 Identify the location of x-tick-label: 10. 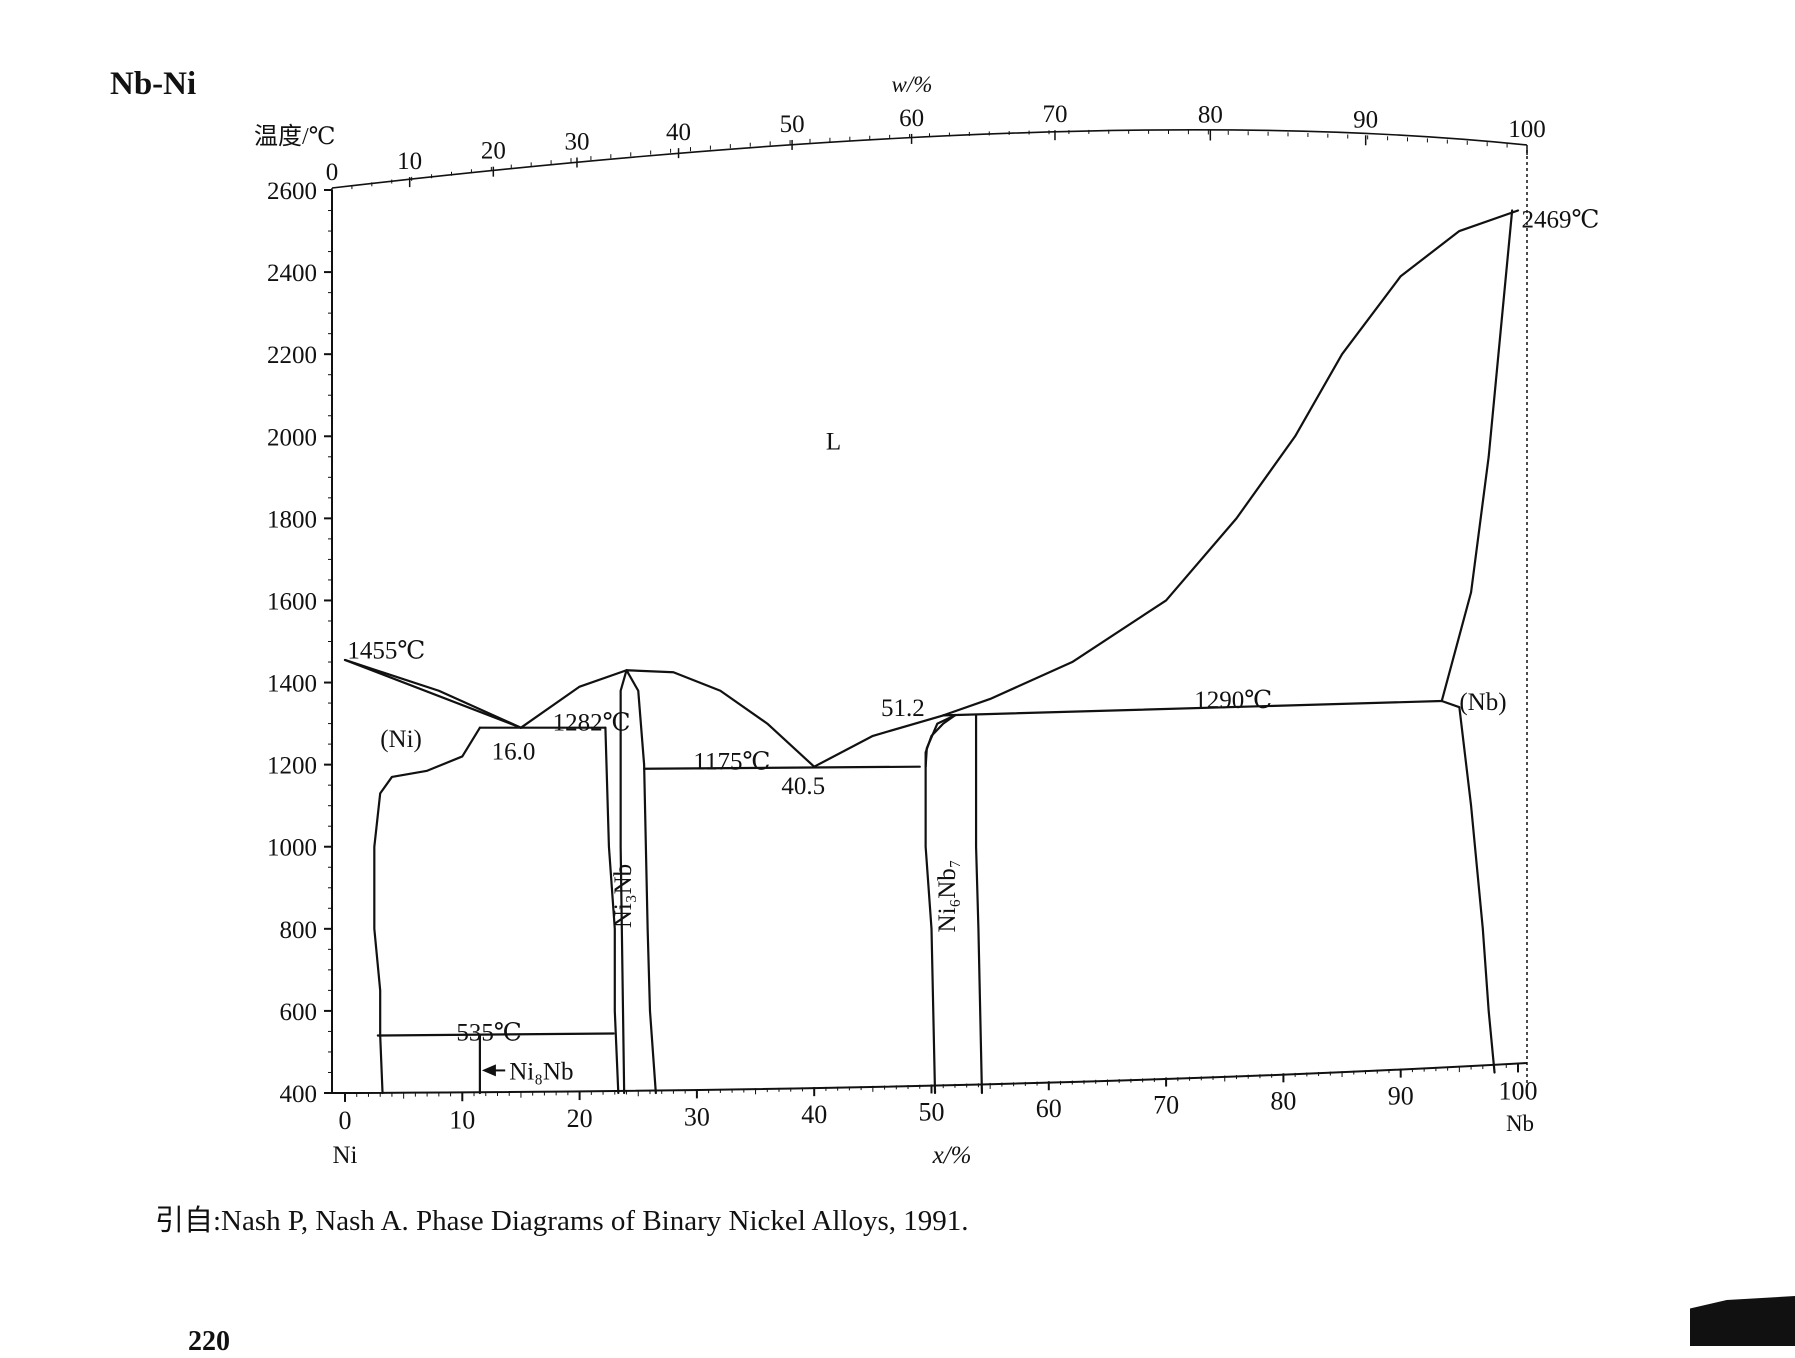
(462, 1119).